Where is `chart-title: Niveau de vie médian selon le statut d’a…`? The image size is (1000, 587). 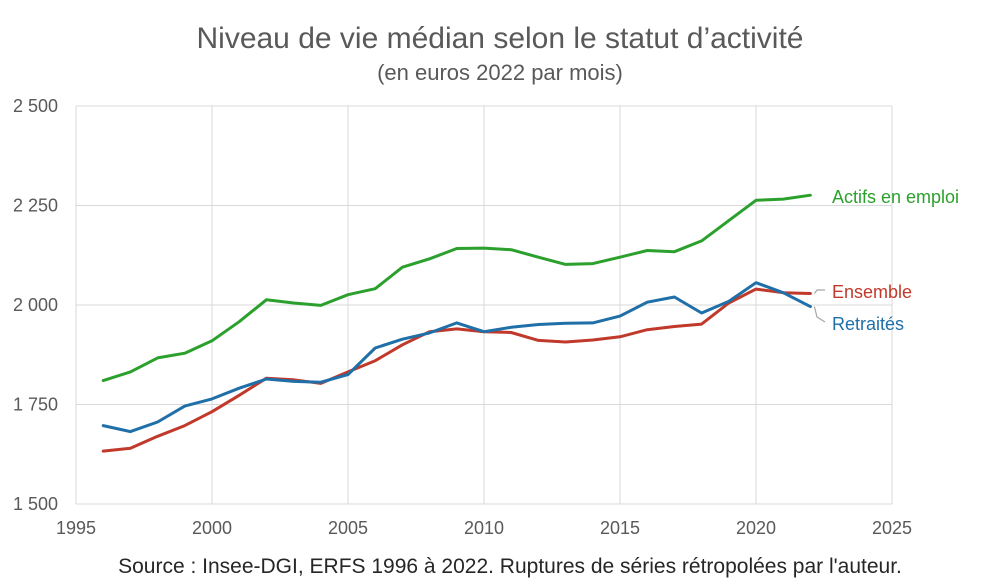 chart-title: Niveau de vie médian selon le statut d’a… is located at coordinates (499, 38).